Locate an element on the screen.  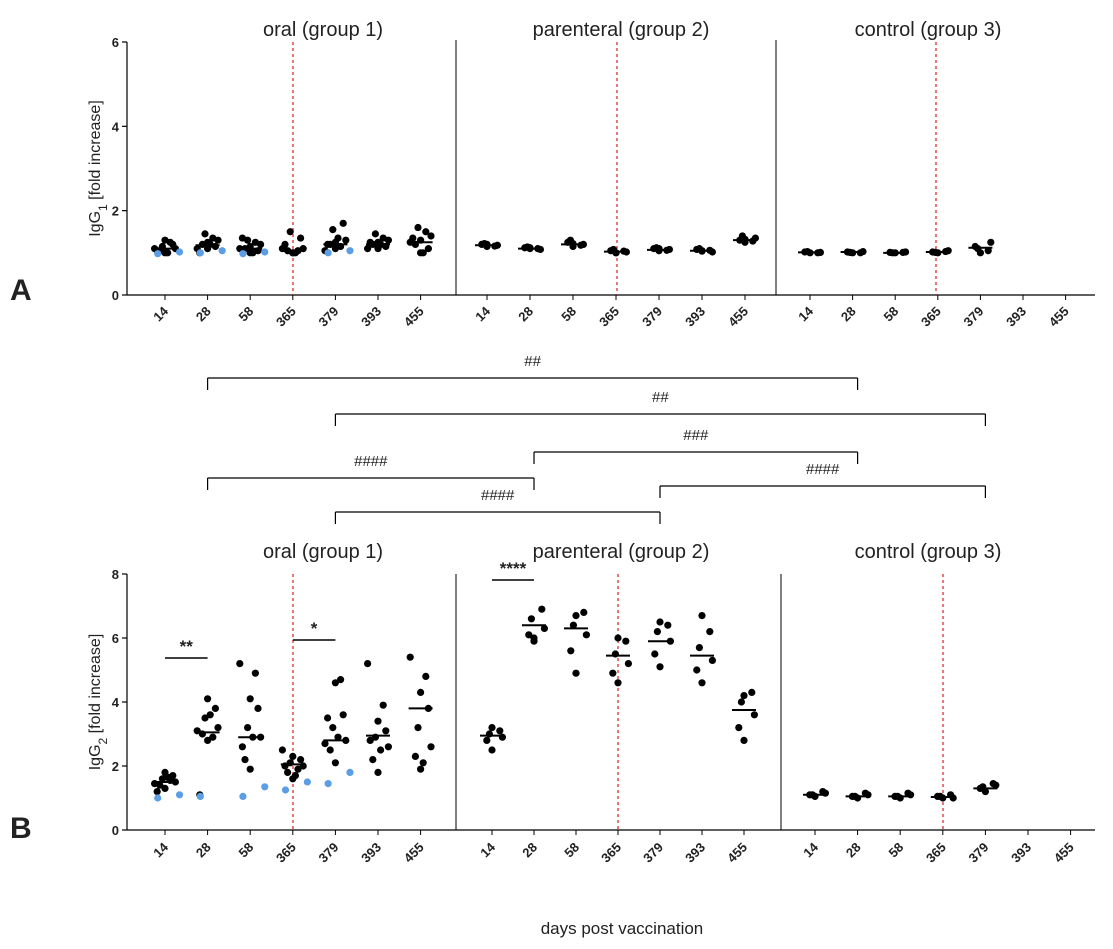
y-tick-label: 6 is located at coordinates (115, 42).